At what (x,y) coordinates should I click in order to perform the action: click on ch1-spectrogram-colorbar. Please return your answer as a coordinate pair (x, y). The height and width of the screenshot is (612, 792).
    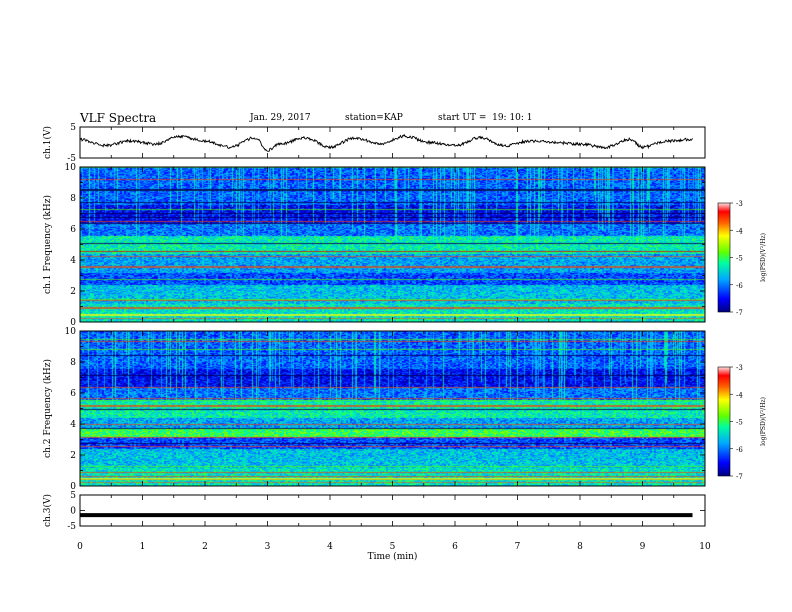
    Looking at the image, I should click on (724, 257).